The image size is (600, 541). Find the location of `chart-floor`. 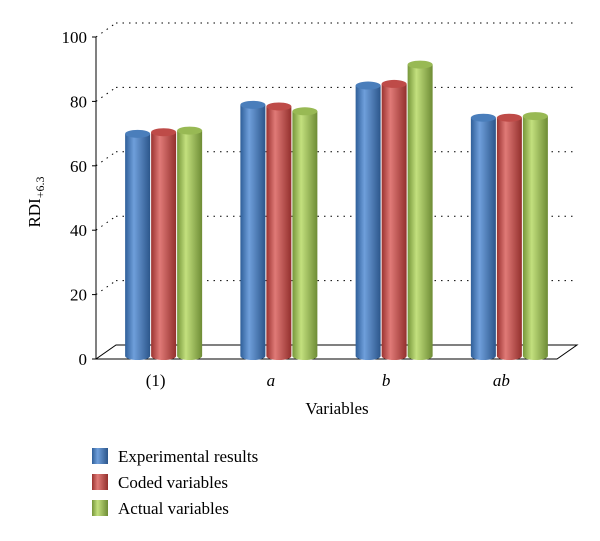

chart-floor is located at coordinates (336, 352).